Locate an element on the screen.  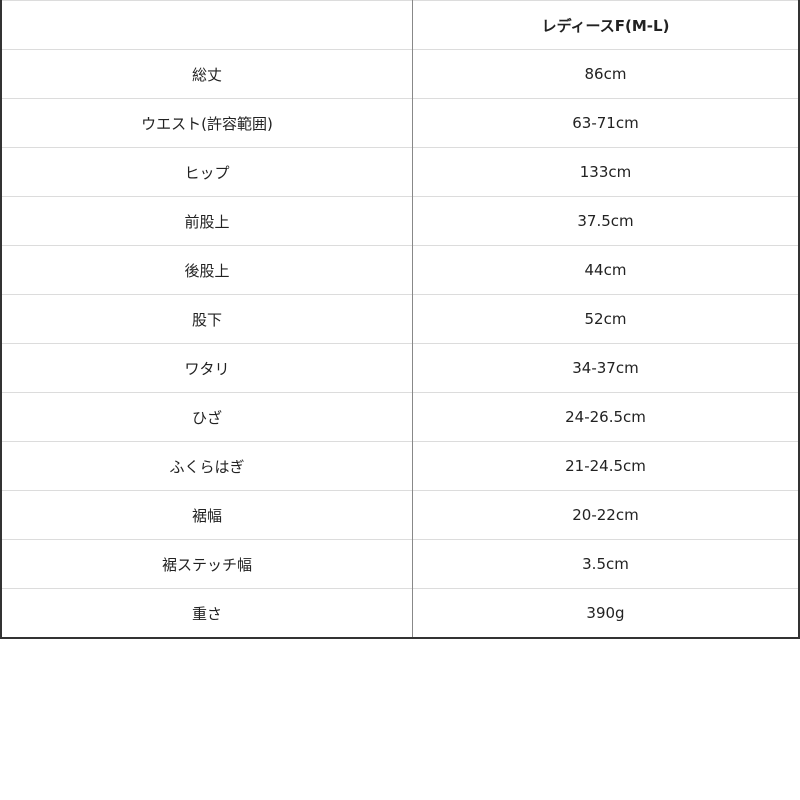
measurement-name: 前股上 is located at coordinates (207, 221).